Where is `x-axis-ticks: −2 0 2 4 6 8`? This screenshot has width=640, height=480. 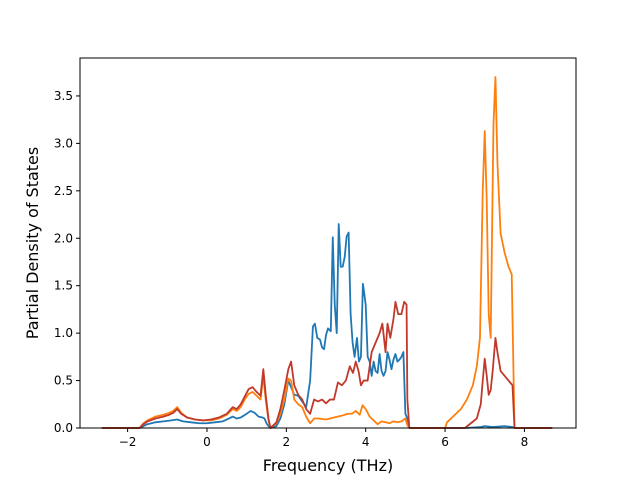
x-axis-ticks: −2 0 2 4 6 8 is located at coordinates (323, 438).